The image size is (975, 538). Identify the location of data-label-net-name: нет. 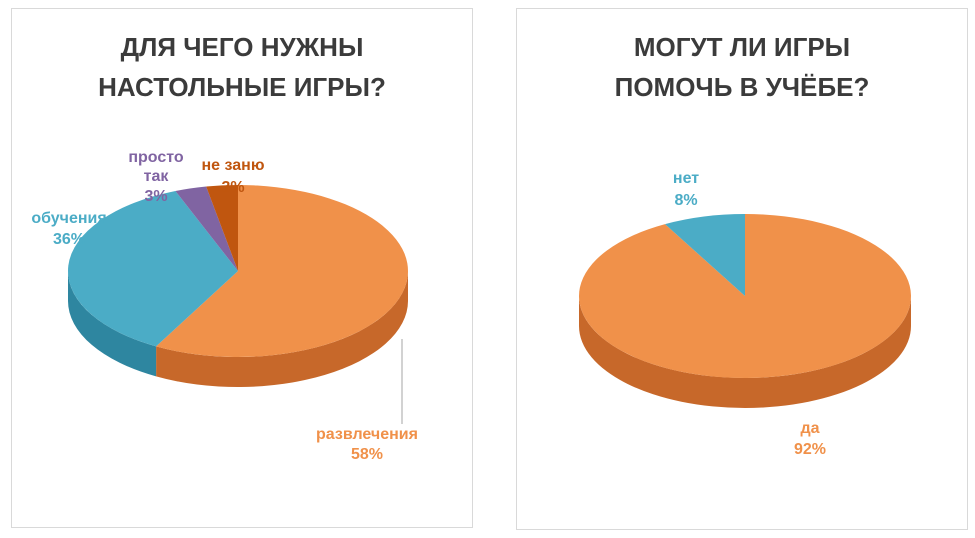
(686, 178).